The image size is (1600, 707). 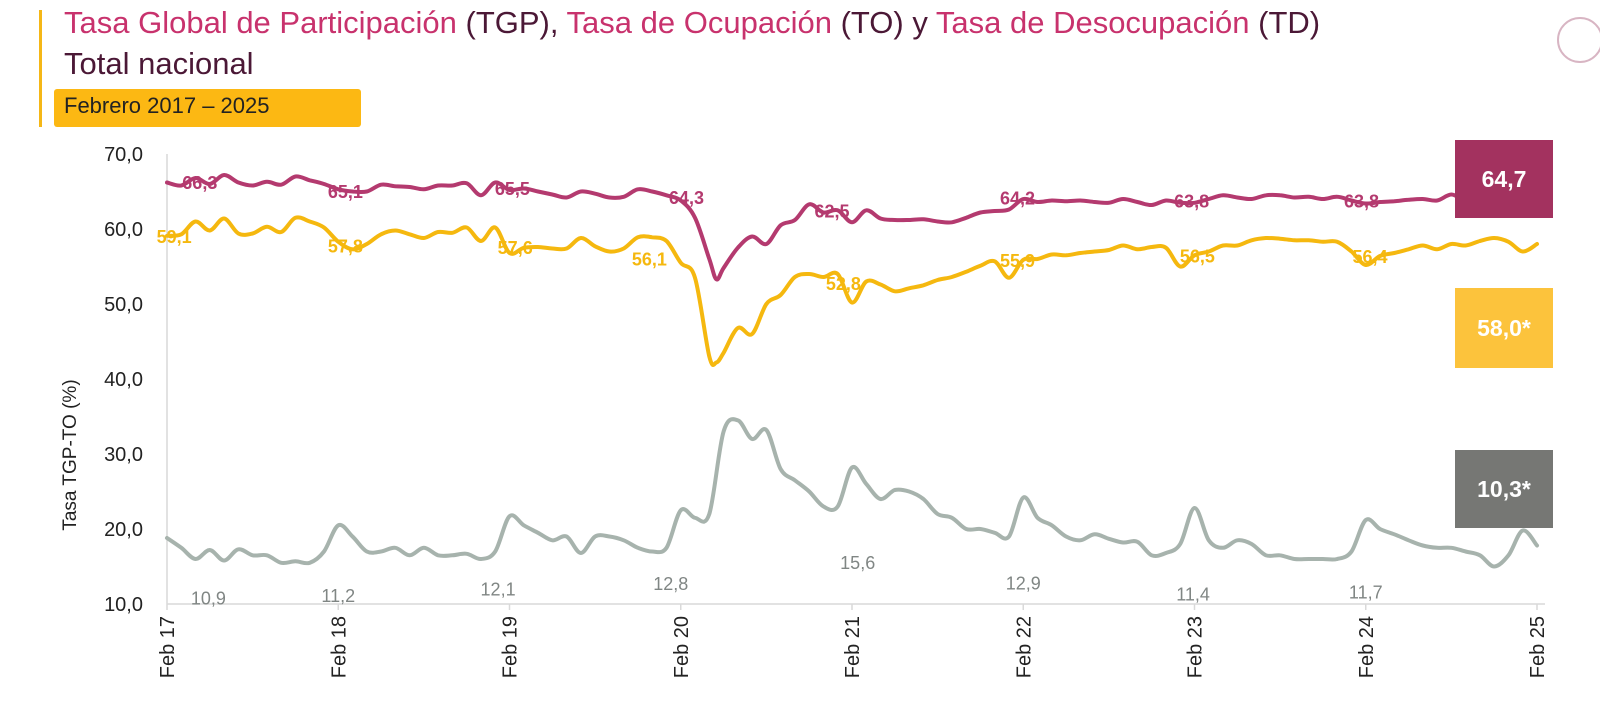 I want to click on end-badge-td, so click(x=1504, y=489).